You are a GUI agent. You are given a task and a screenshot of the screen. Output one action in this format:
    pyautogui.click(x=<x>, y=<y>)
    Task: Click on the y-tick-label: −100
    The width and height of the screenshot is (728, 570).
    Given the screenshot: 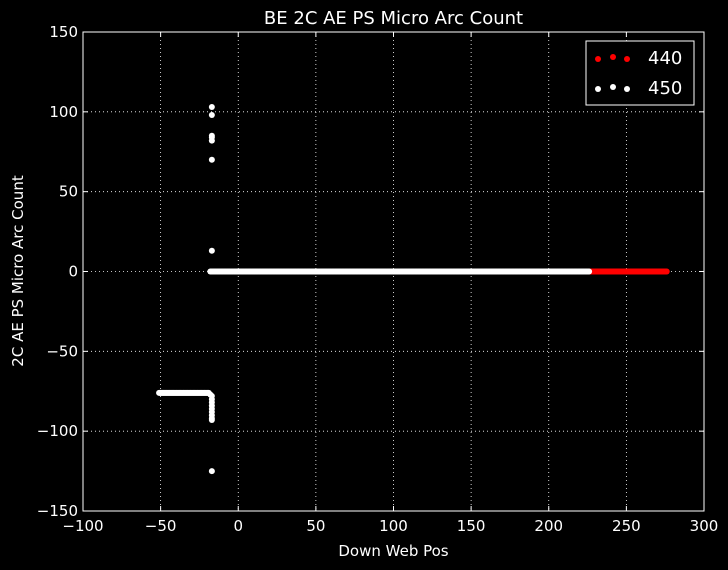 What is the action you would take?
    pyautogui.click(x=57, y=431)
    